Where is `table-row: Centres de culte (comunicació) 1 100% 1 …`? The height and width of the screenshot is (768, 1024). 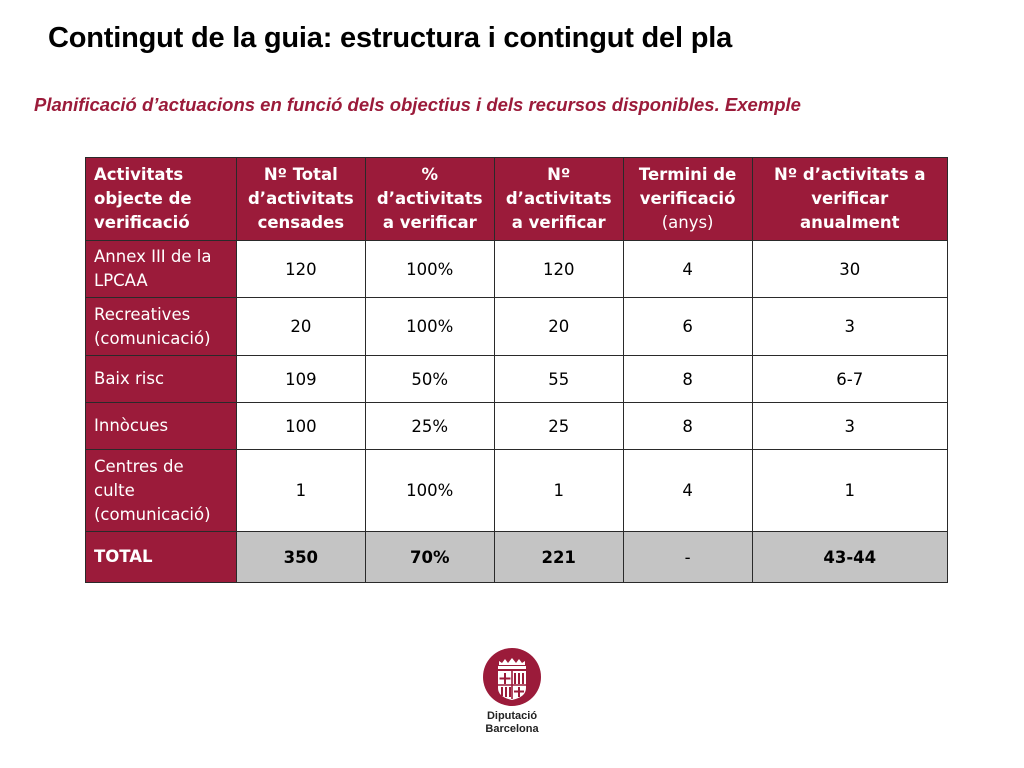 table-row: Centres de culte (comunicació) 1 100% 1 … is located at coordinates (517, 490).